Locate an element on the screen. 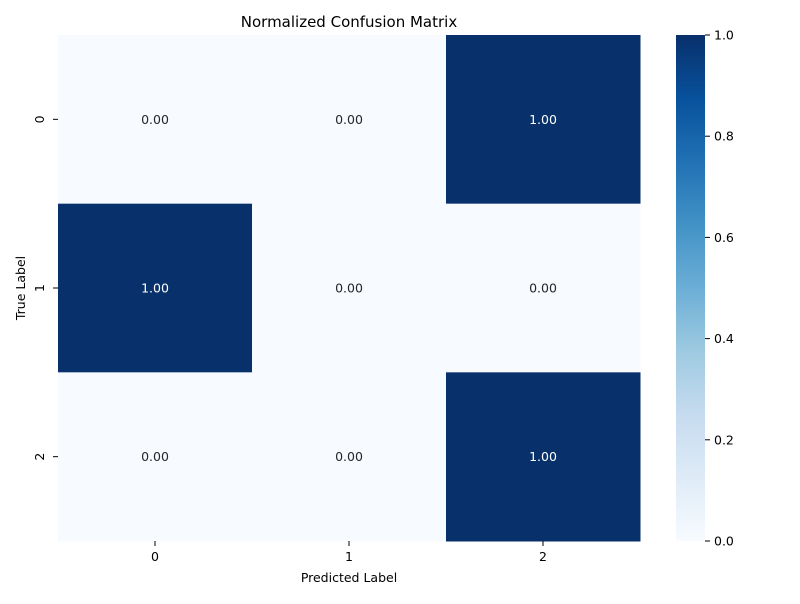 This screenshot has height=604, width=800. colorbar-tick-label-4: 0.8 is located at coordinates (724, 136).